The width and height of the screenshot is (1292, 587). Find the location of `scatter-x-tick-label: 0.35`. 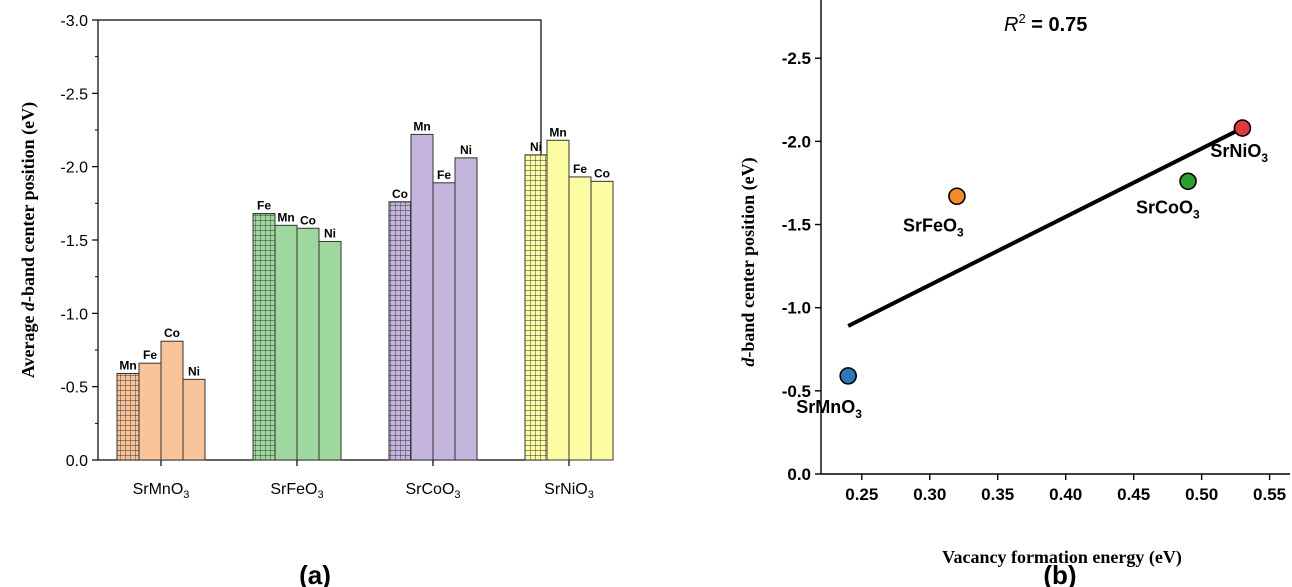

scatter-x-tick-label: 0.35 is located at coordinates (997, 494).